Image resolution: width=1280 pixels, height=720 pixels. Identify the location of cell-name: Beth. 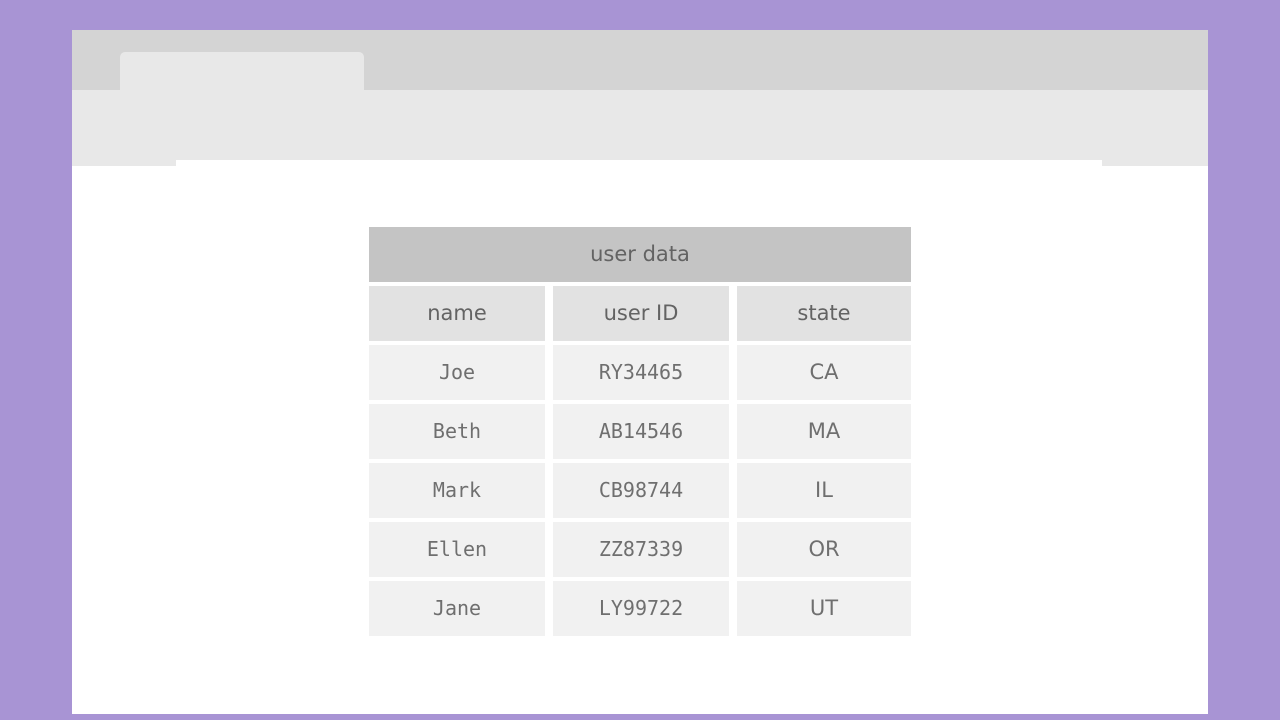
(457, 431).